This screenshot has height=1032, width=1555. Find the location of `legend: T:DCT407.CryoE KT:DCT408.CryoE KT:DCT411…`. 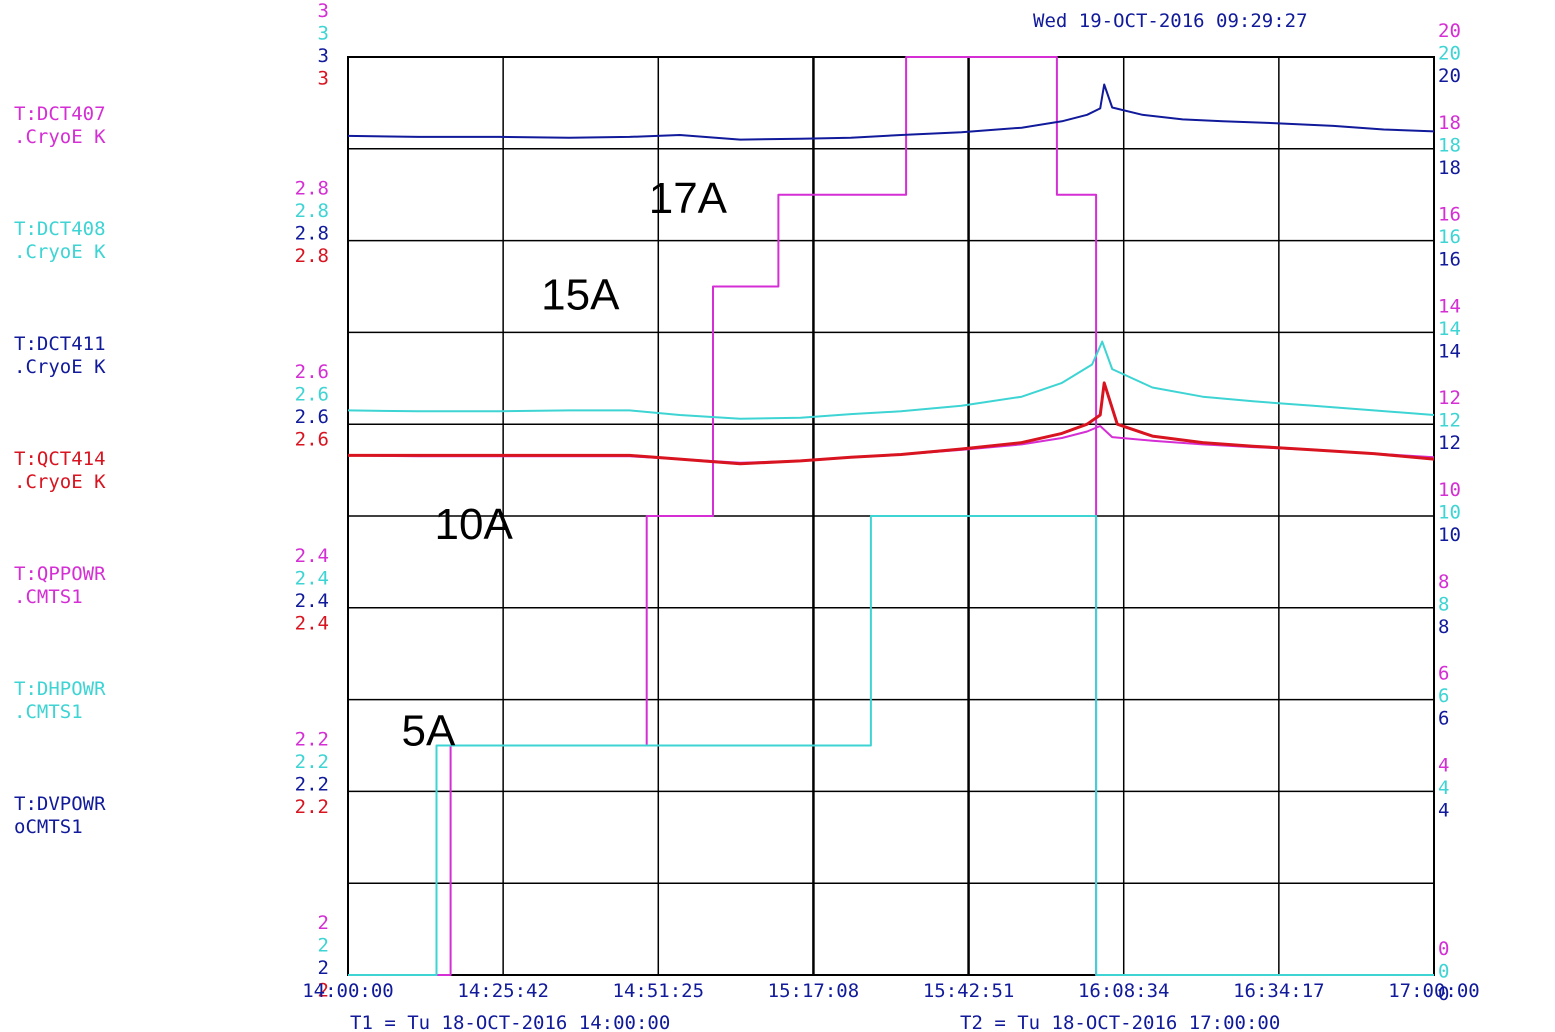

legend: T:DCT407.CryoE KT:DCT408.CryoE KT:DCT411… is located at coordinates (60, 470).